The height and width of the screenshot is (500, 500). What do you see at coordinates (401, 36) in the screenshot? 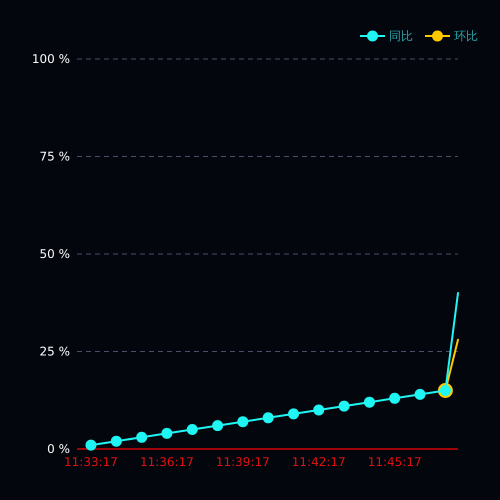
I see `legend-label: 同比` at bounding box center [401, 36].